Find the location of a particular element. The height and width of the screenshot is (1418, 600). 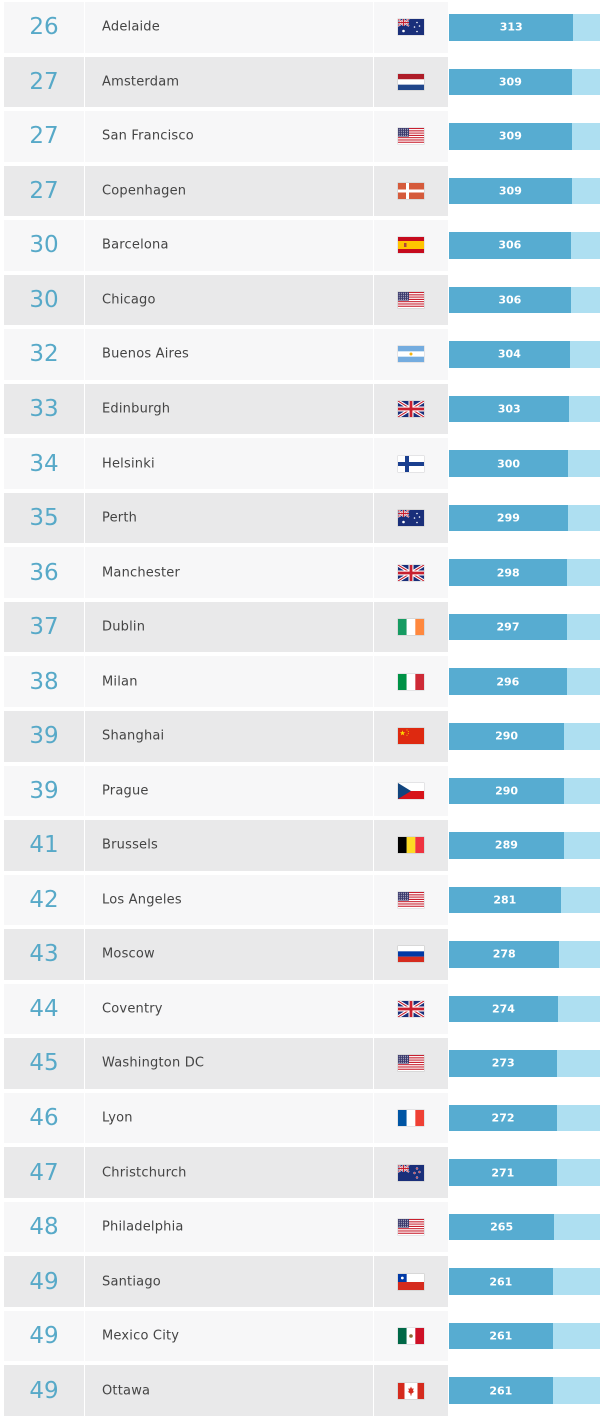

score-bar-track: 271 is located at coordinates (524, 1172).